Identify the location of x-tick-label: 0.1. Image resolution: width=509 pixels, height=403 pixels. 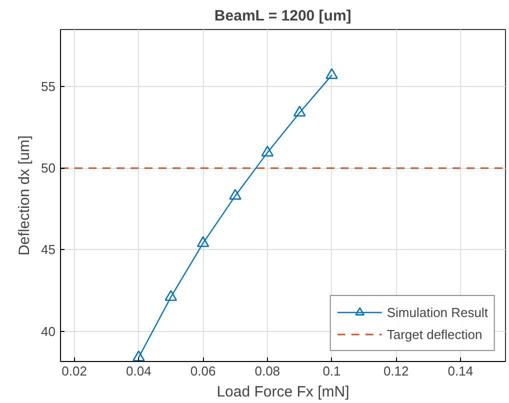
(331, 371).